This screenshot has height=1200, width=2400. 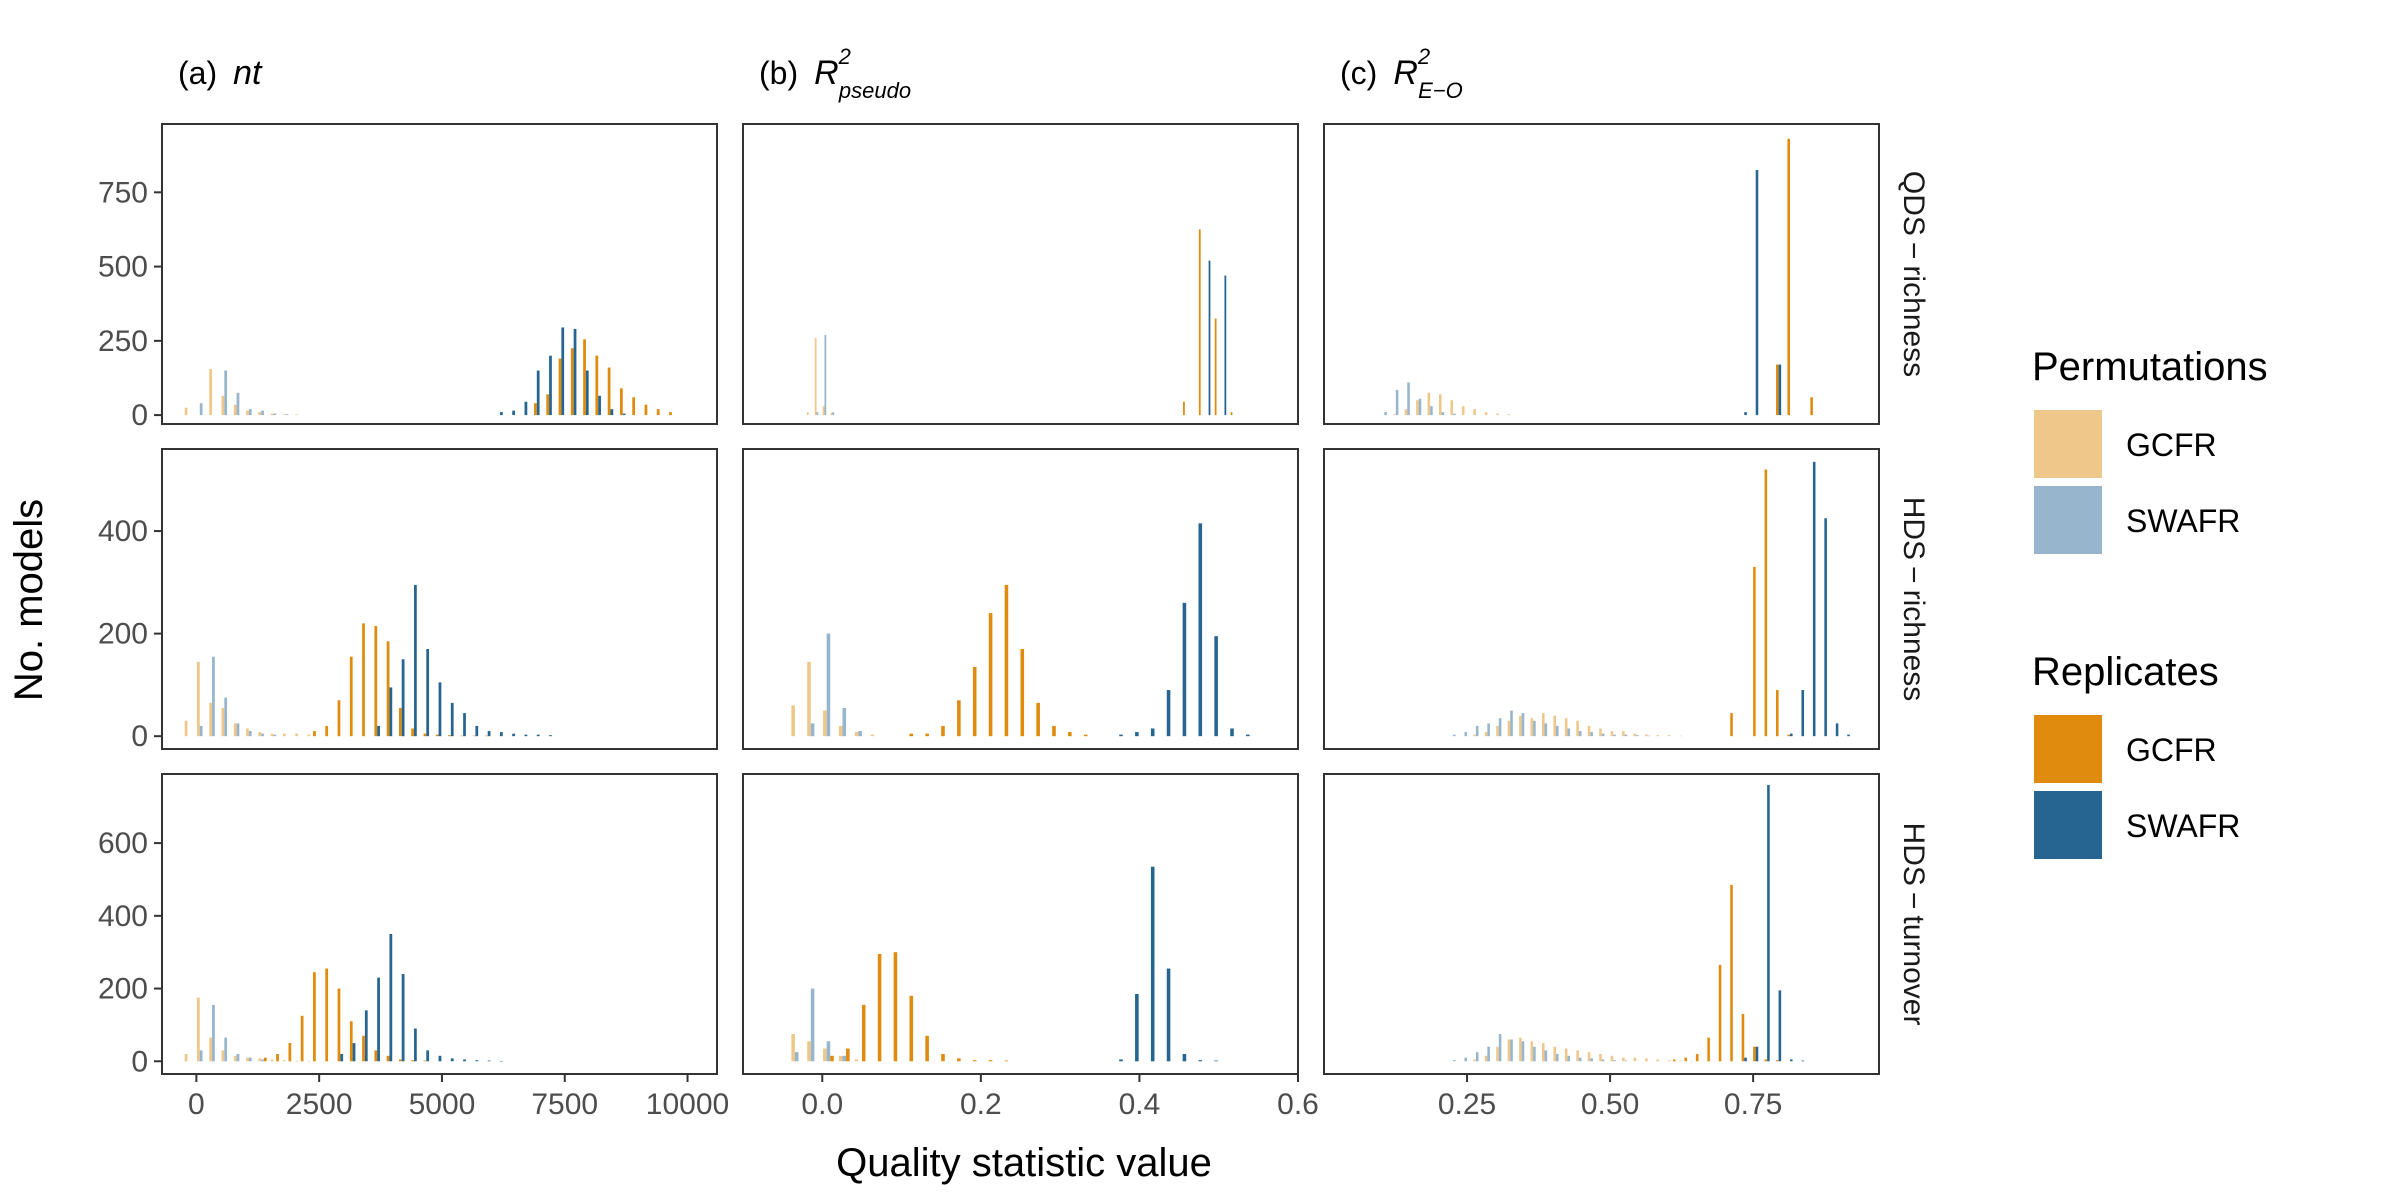 I want to click on x-tick-label: 0.50, so click(x=1610, y=1104).